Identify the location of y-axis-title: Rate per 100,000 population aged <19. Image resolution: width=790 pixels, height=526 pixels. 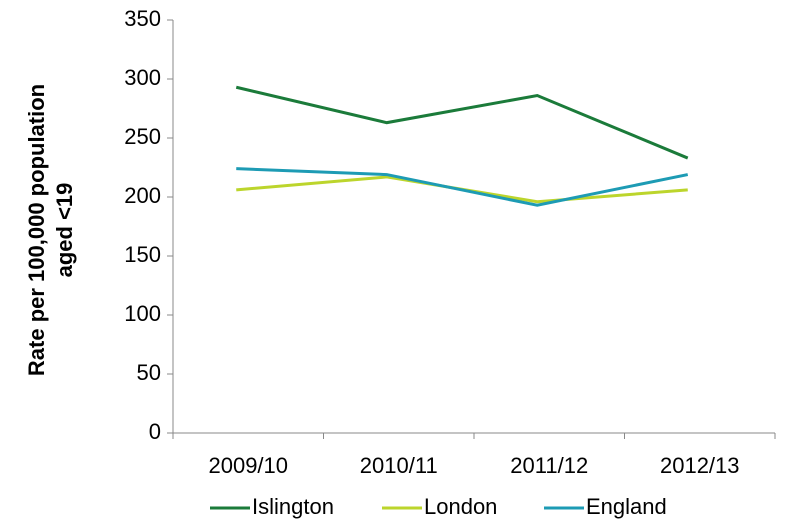
(50, 230).